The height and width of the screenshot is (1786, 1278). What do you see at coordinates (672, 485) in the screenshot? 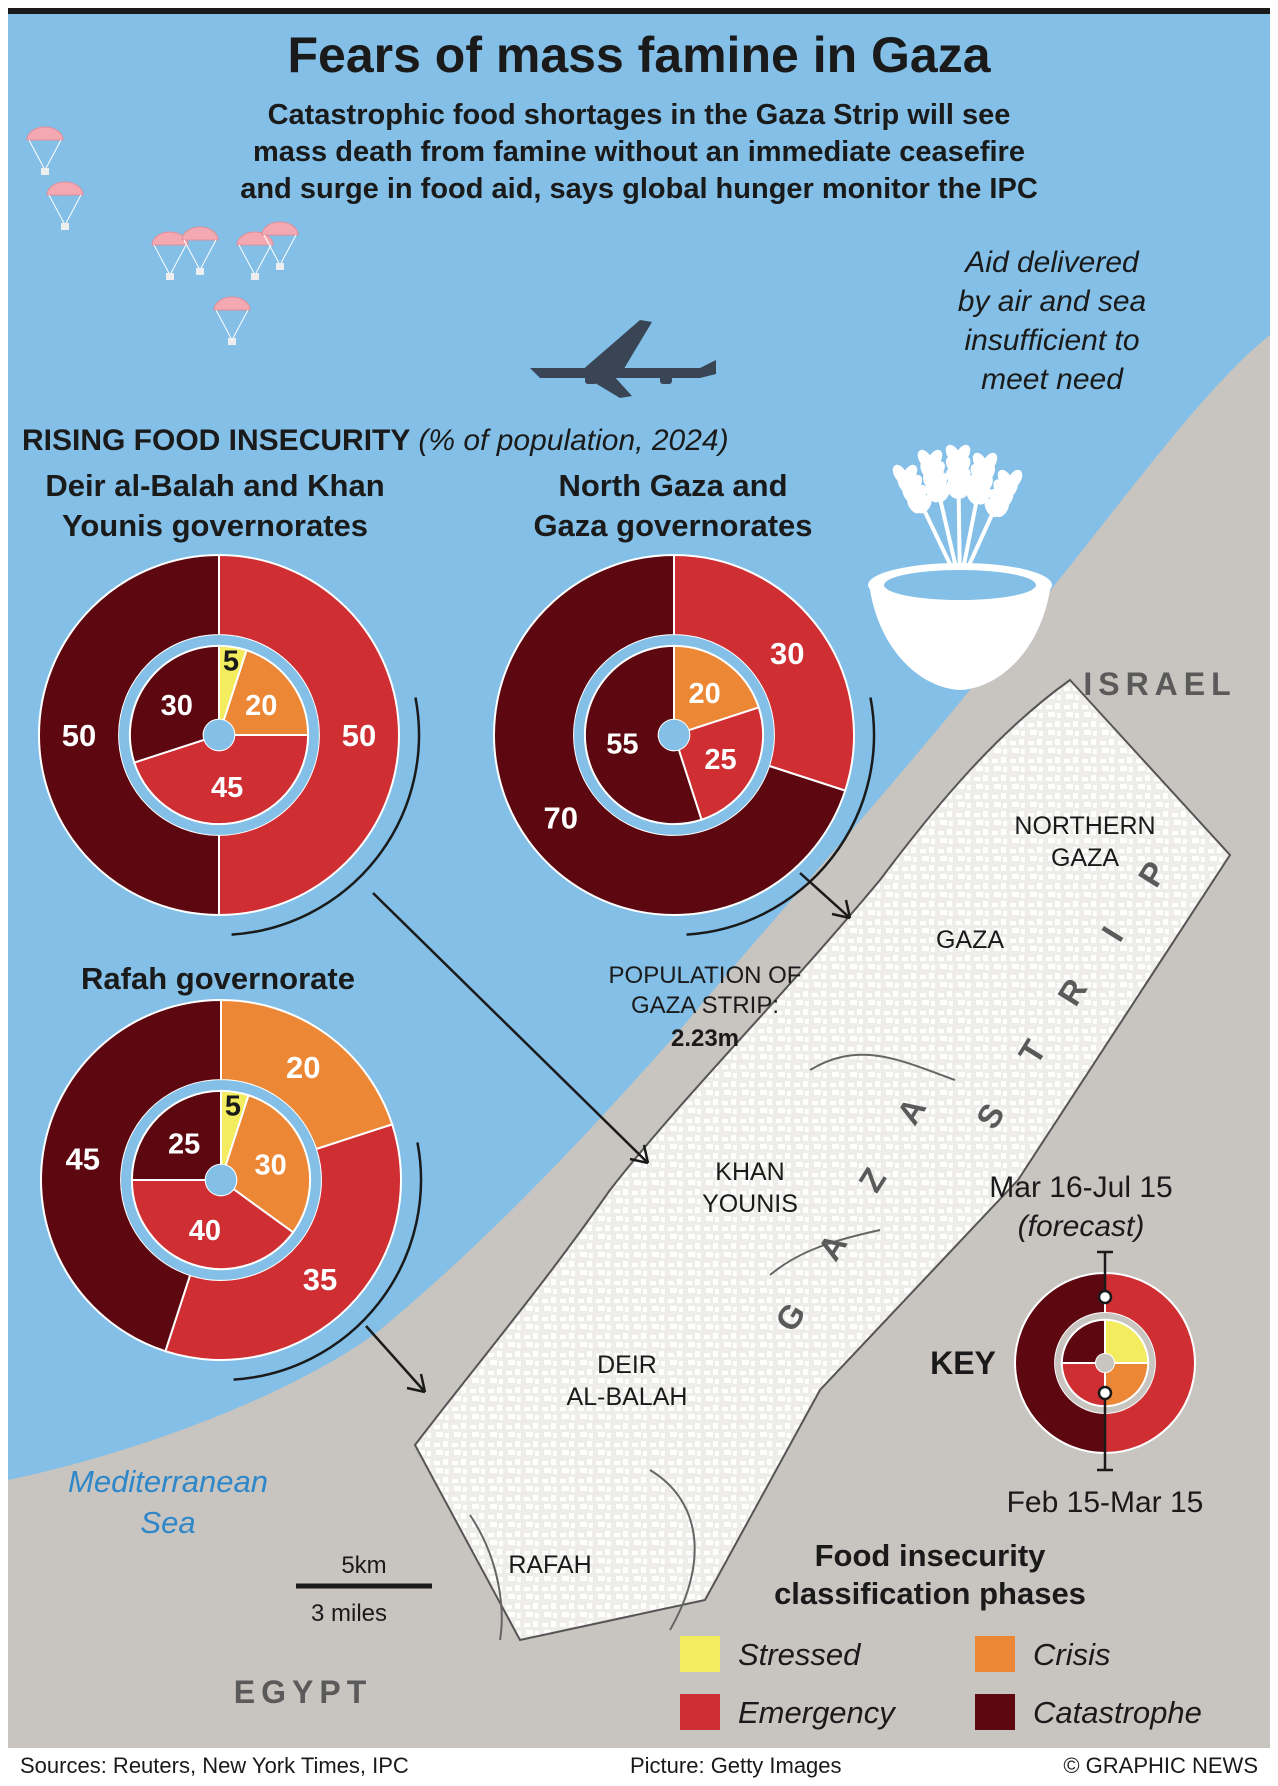
I see `chart-title: North Gaza and` at bounding box center [672, 485].